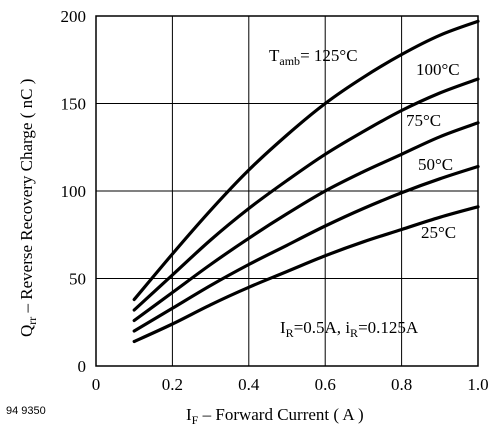 Image resolution: width=492 pixels, height=433 pixels. Describe the element at coordinates (32, 321) in the screenshot. I see `y-axis-label-sub: rr` at that location.